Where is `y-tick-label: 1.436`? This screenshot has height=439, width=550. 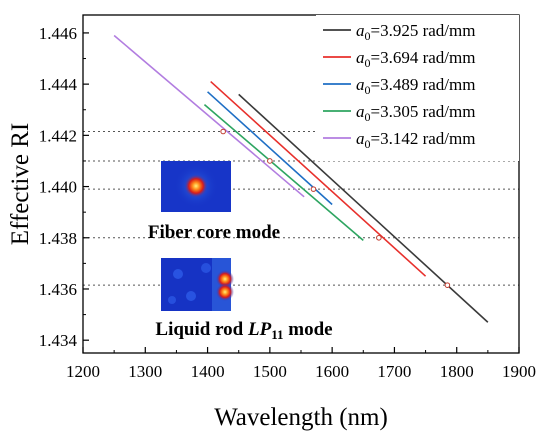 y-tick-label: 1.436 is located at coordinates (58, 289).